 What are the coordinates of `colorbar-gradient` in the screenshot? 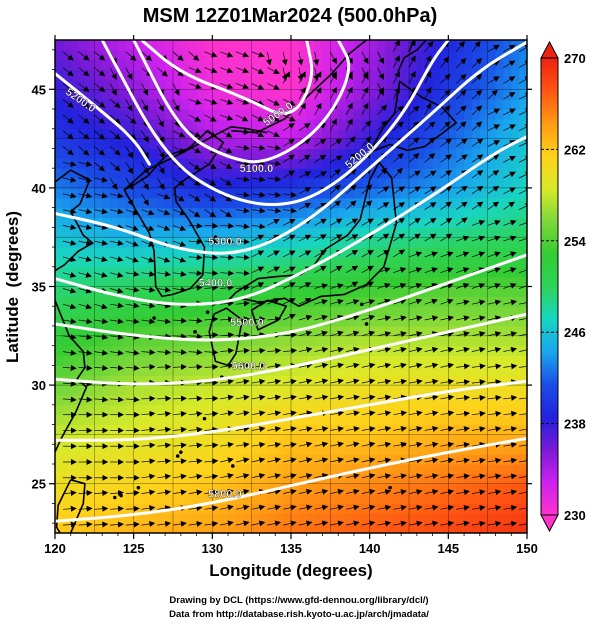 It's located at (549, 286).